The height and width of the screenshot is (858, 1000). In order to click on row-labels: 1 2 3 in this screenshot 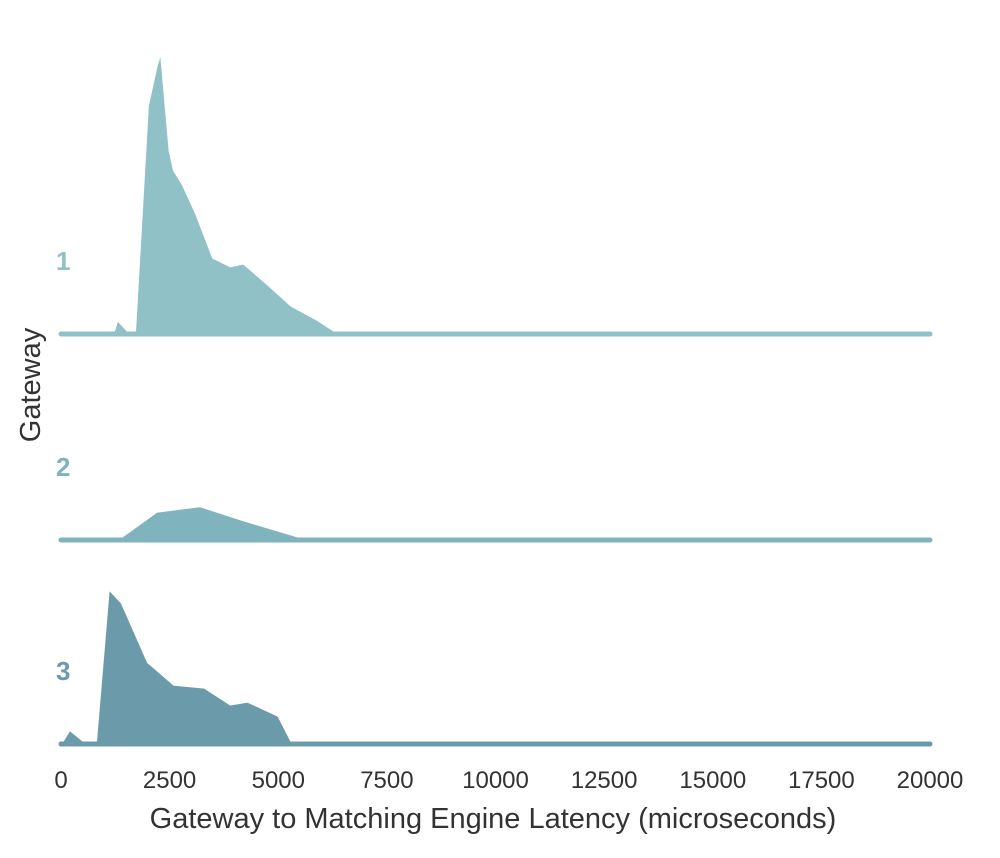, I will do `click(63, 466)`.